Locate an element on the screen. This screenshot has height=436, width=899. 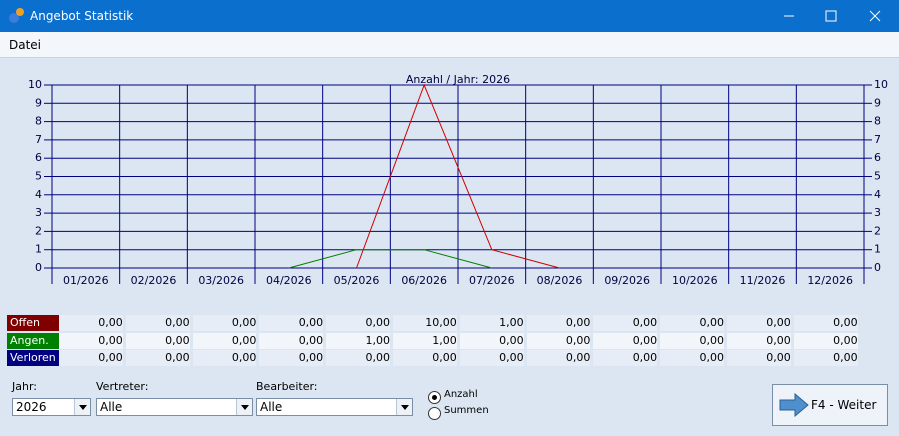
x-tick-label: 04/2026 is located at coordinates (289, 280).